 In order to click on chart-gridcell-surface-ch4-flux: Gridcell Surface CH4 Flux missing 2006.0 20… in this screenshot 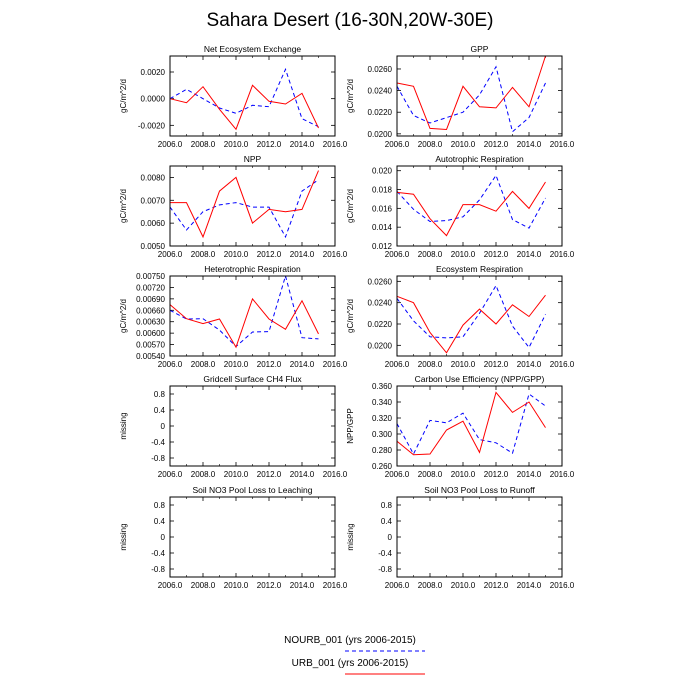, I will do `click(233, 426)`.